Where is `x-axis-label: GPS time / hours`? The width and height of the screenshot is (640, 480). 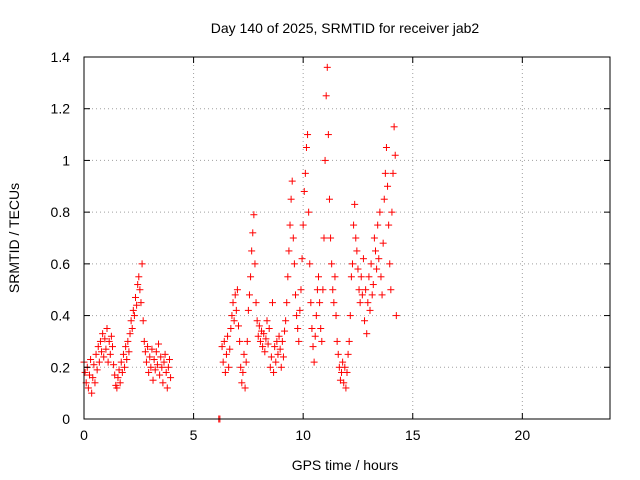
x-axis-label: GPS time / hours is located at coordinates (345, 465).